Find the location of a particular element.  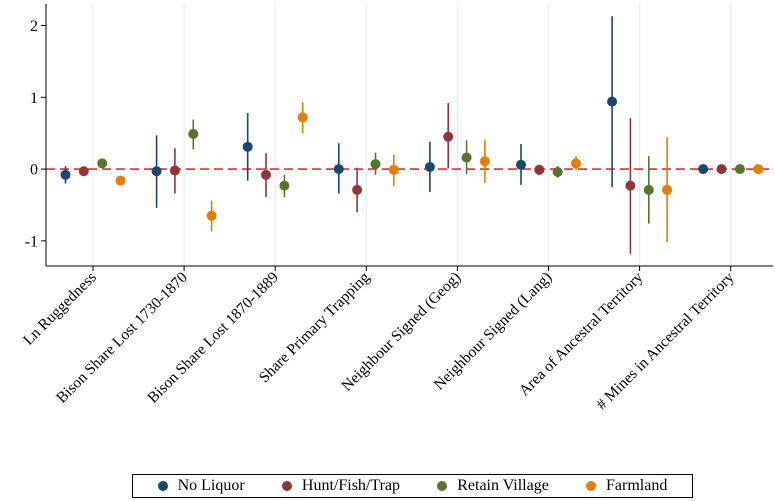

legend-item-no-liquor: No Liquor is located at coordinates (201, 486).